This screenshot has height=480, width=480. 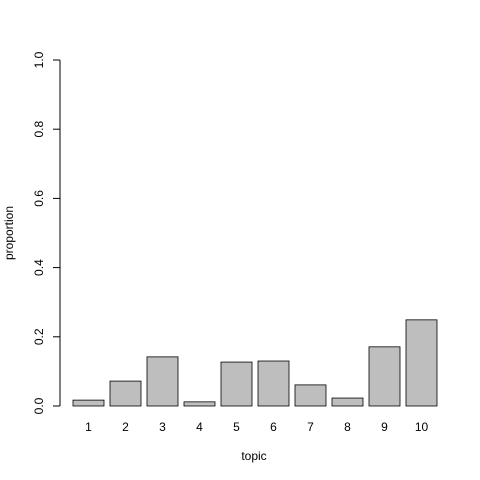 What do you see at coordinates (39, 405) in the screenshot?
I see `y-tick-label: 0.0` at bounding box center [39, 405].